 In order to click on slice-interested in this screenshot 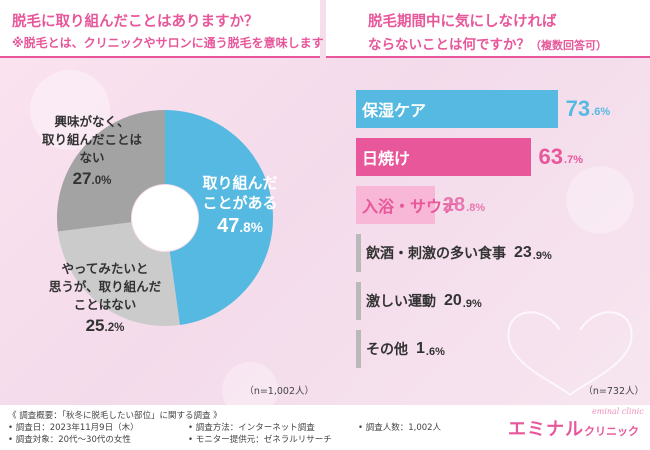, I will do `click(118, 274)`.